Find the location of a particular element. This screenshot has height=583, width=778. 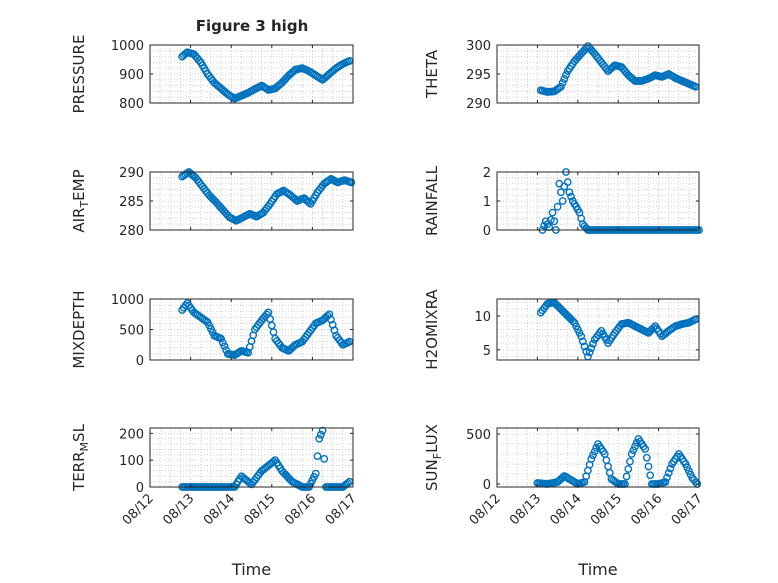

y-tick-label: 285 is located at coordinates (131, 202).